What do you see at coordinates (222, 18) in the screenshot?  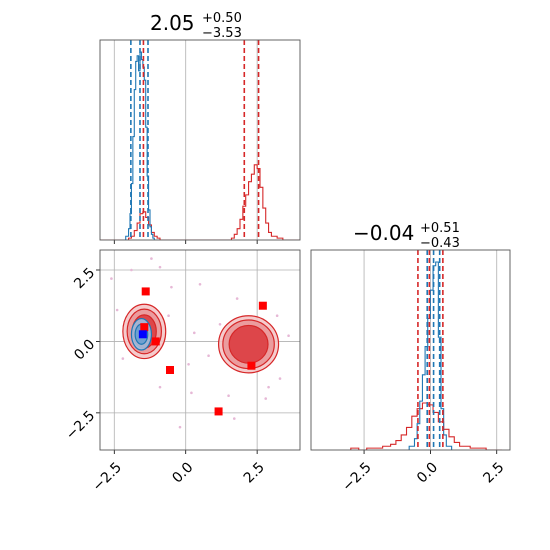 I see `title-plus: +0.50` at bounding box center [222, 18].